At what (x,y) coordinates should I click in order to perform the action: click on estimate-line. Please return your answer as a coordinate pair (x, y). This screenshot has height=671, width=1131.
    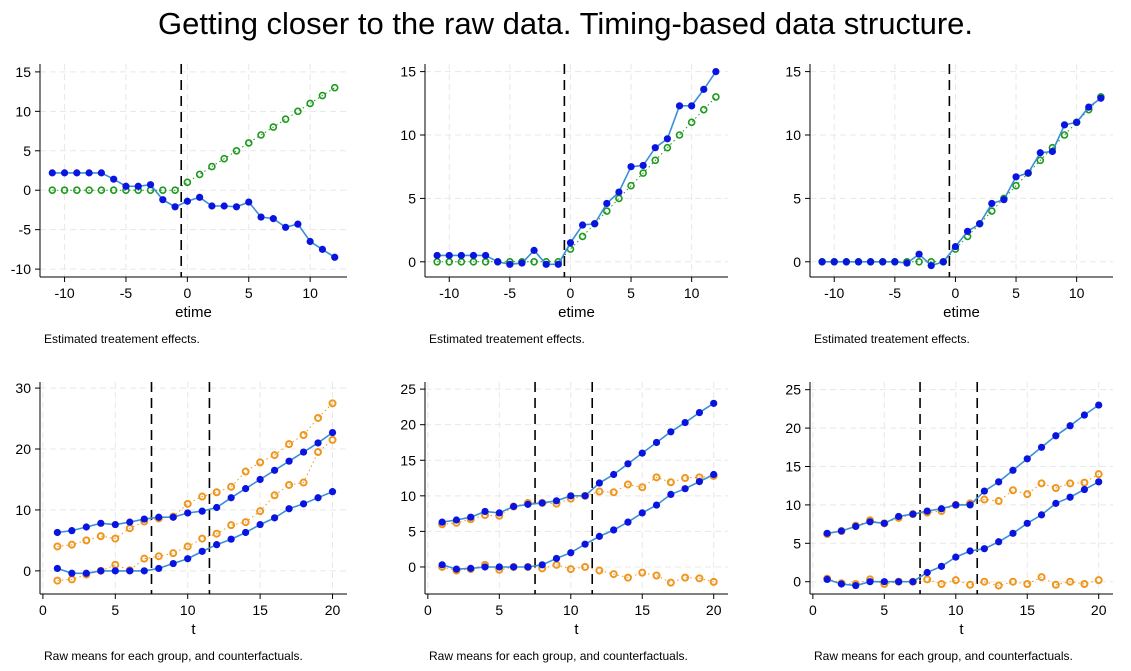
    Looking at the image, I should click on (577, 168).